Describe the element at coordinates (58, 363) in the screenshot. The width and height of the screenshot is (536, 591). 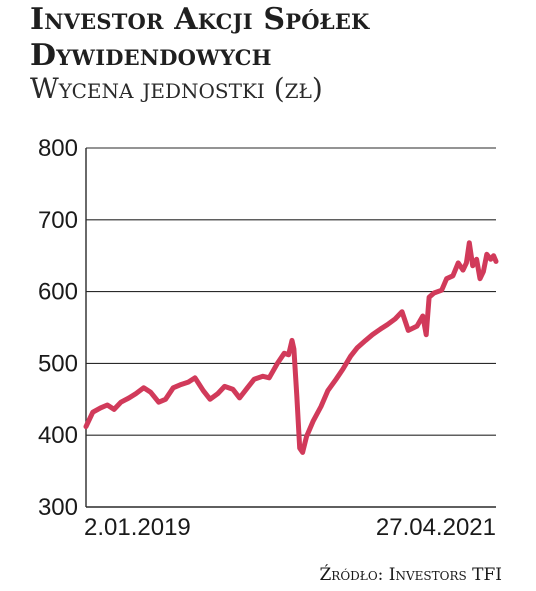
I see `y-tick-label-500: 500` at that location.